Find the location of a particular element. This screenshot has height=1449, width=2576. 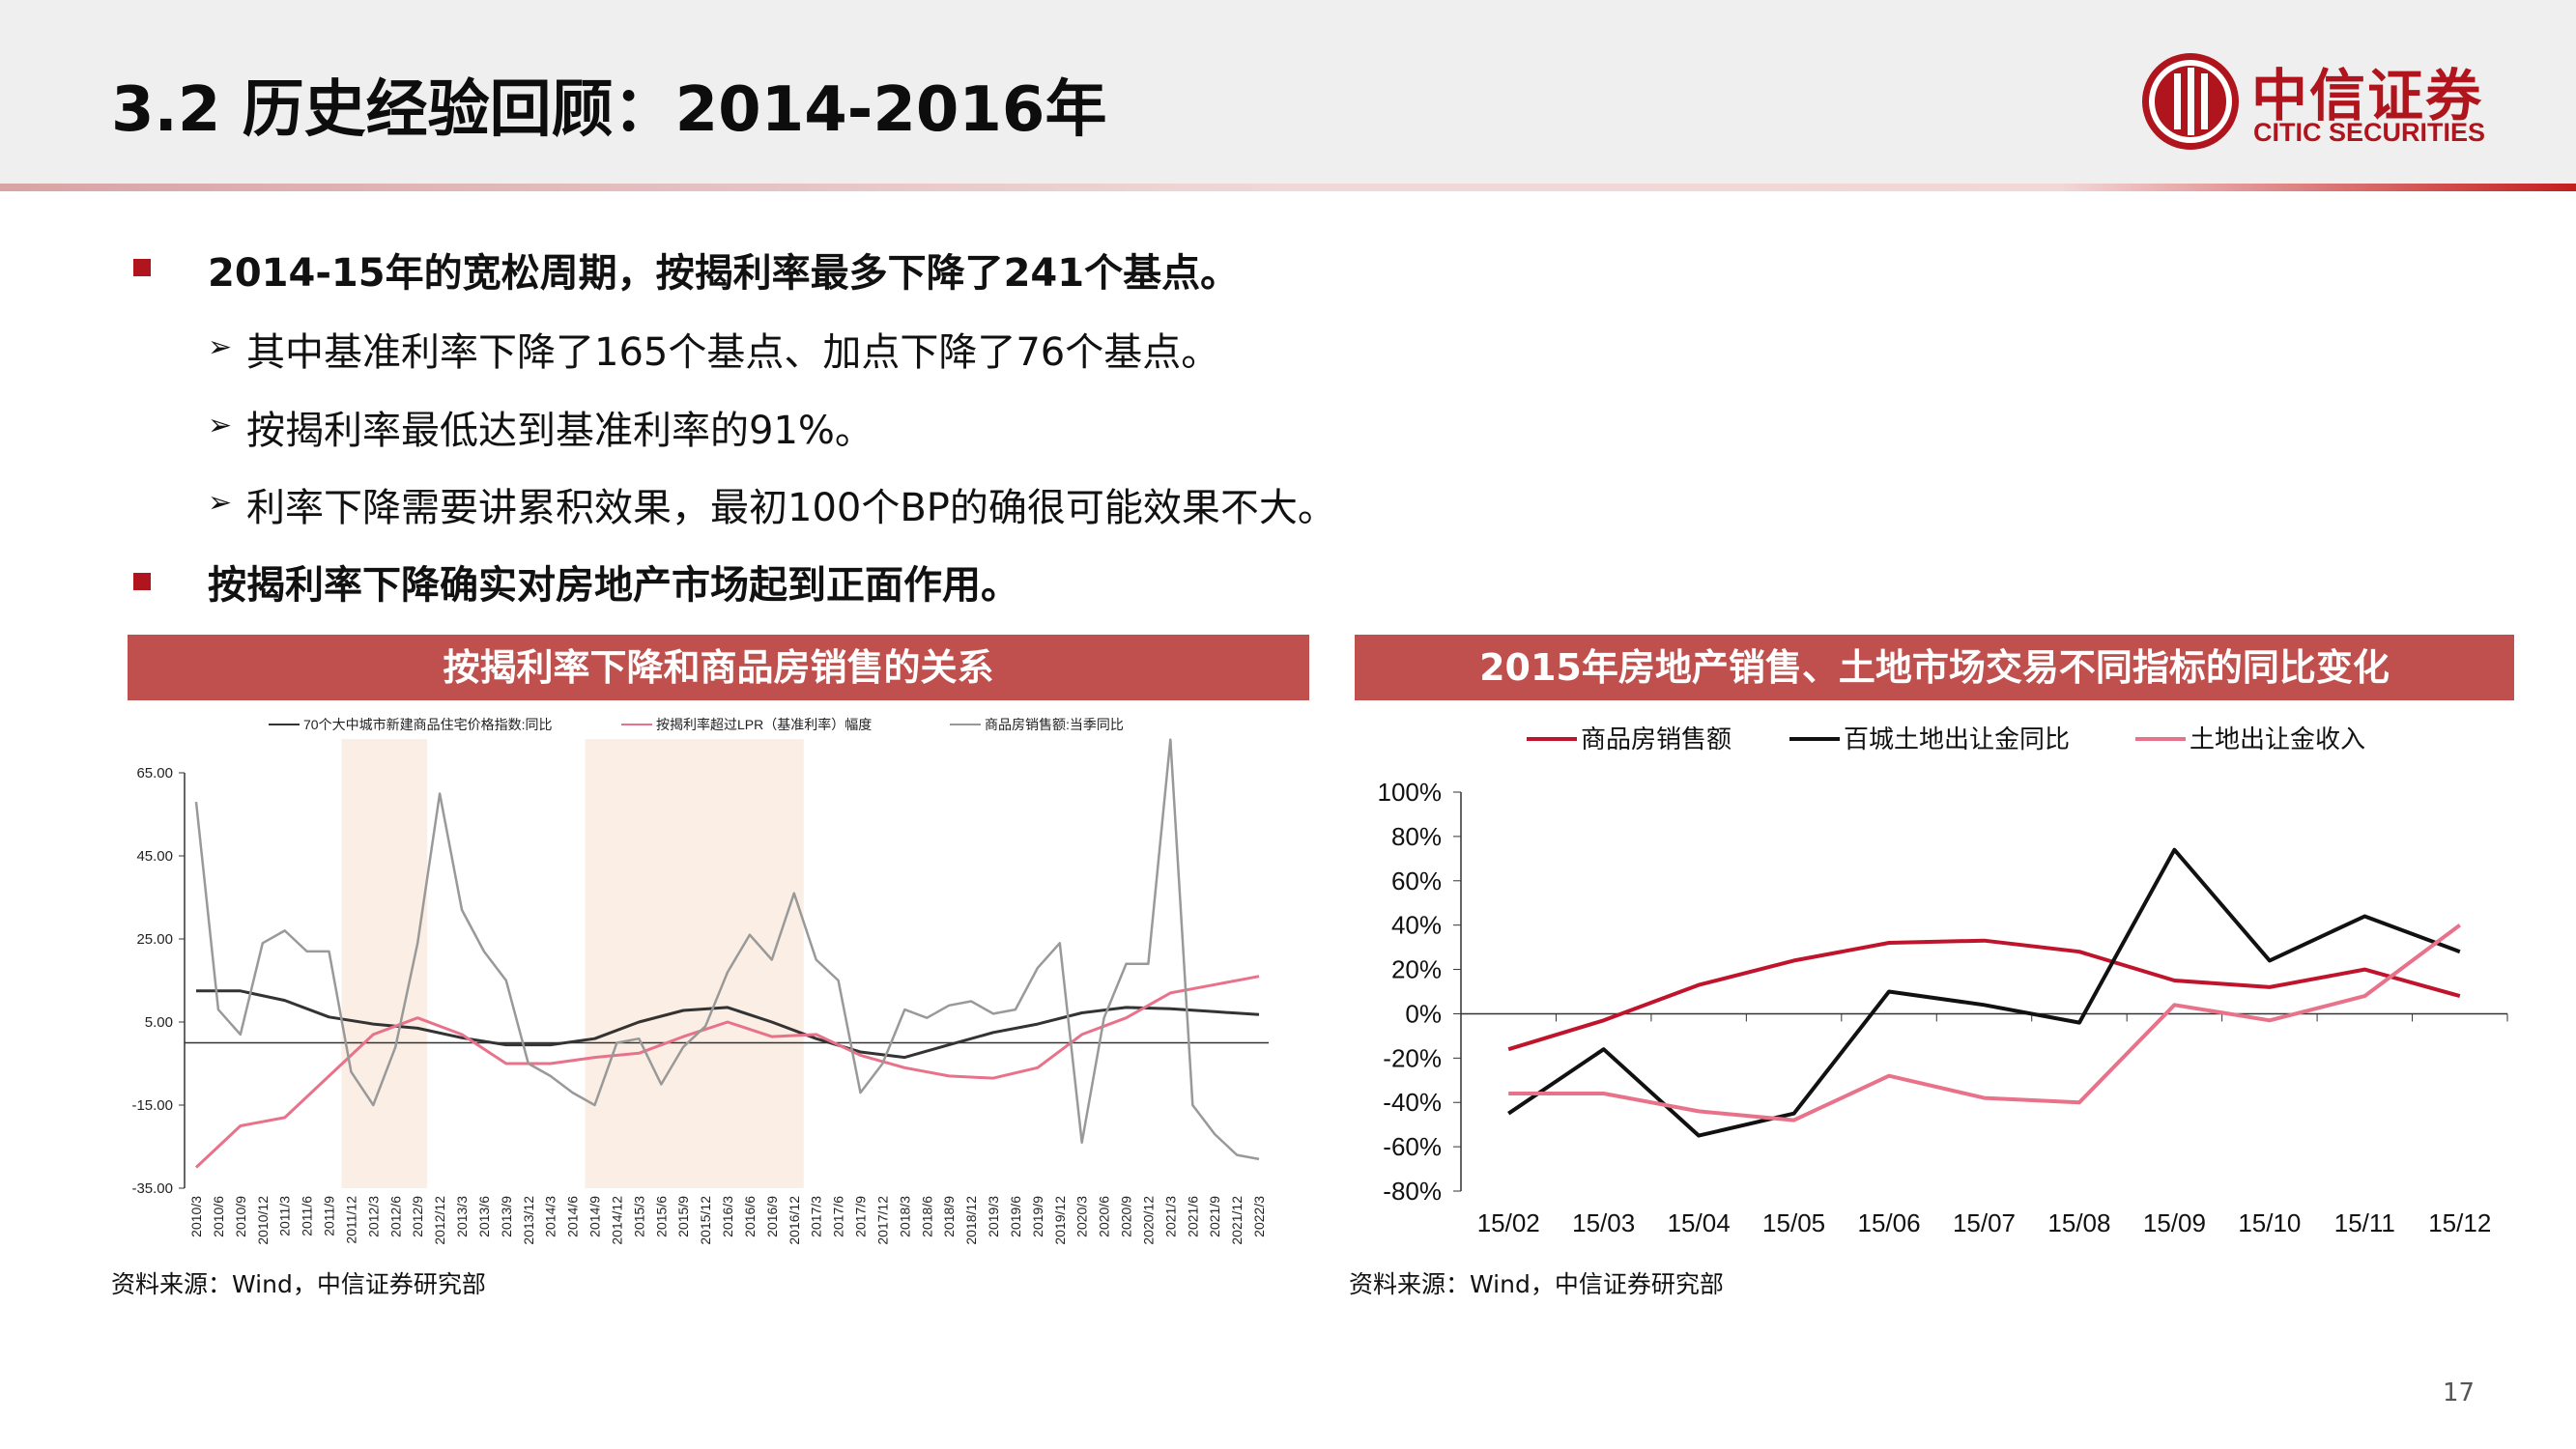

x-tick-label: 2021/12 is located at coordinates (1237, 1220).